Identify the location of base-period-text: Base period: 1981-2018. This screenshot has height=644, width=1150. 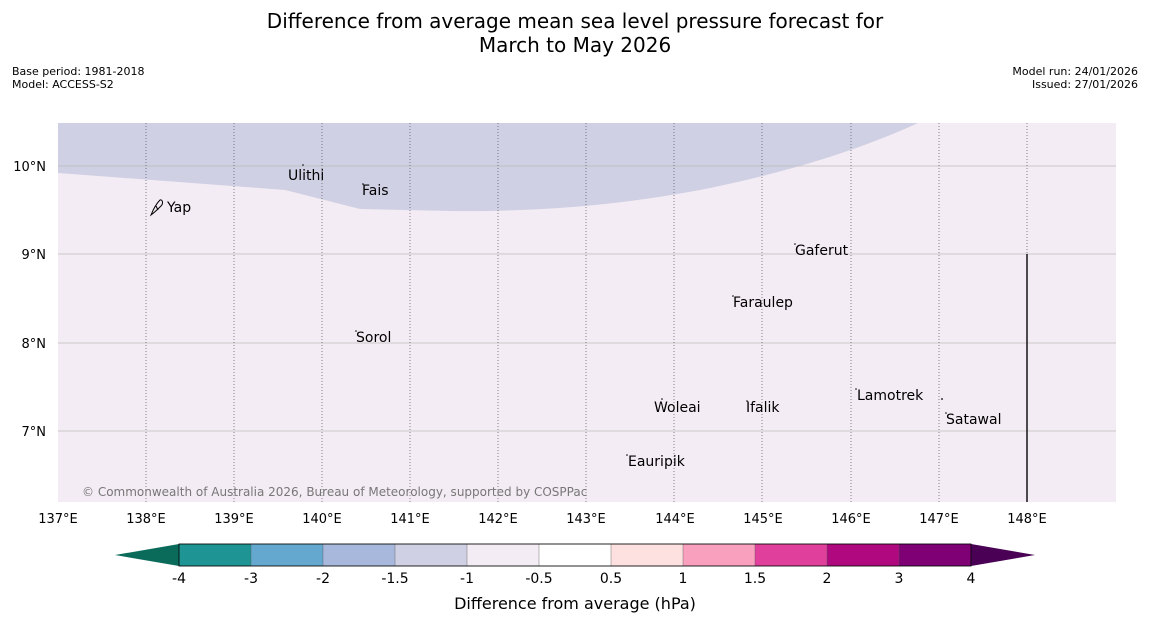
(78, 71).